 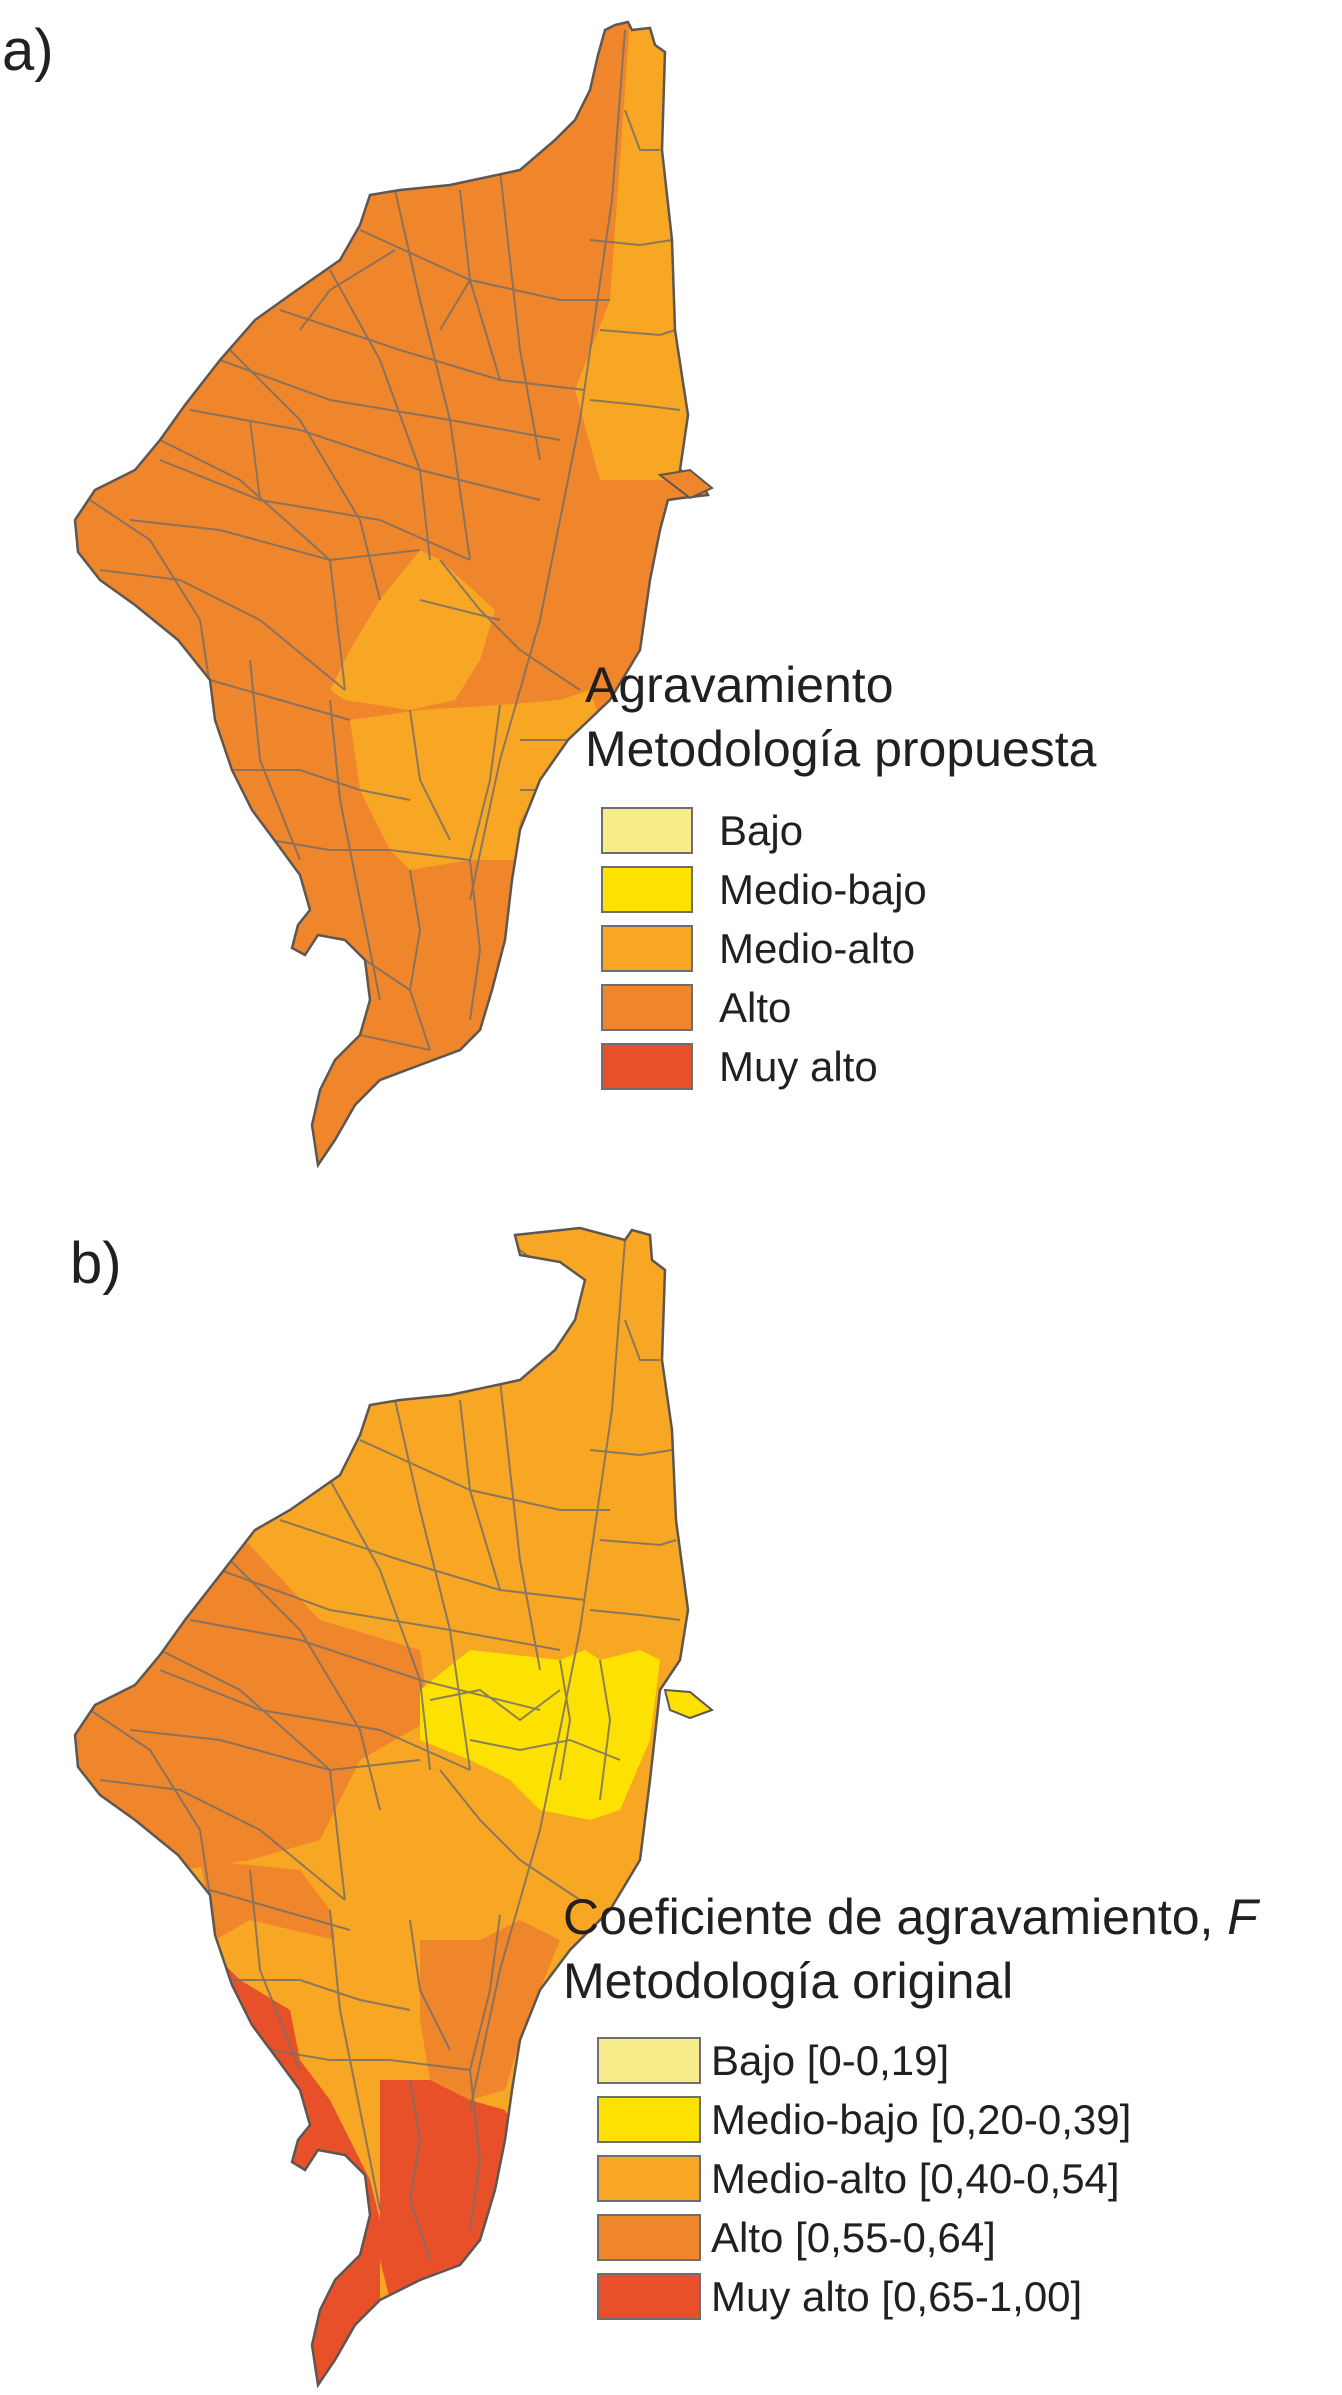 What do you see at coordinates (685, 484) in the screenshot?
I see `map-a-enclave` at bounding box center [685, 484].